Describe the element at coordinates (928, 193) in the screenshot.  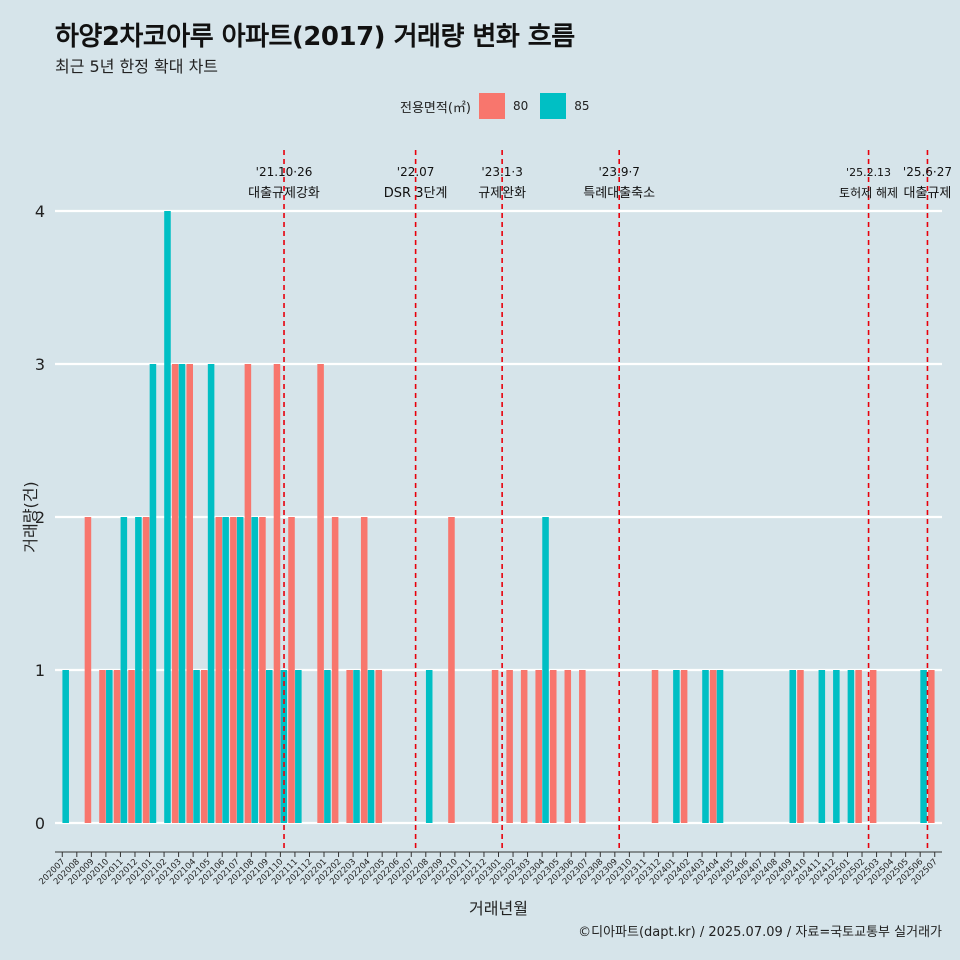
I see `event-label-5: 대출규제` at that location.